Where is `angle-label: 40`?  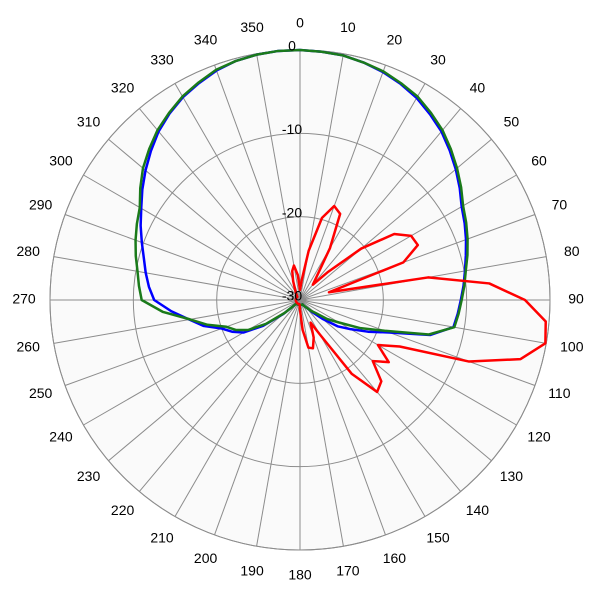 angle-label: 40 is located at coordinates (478, 87).